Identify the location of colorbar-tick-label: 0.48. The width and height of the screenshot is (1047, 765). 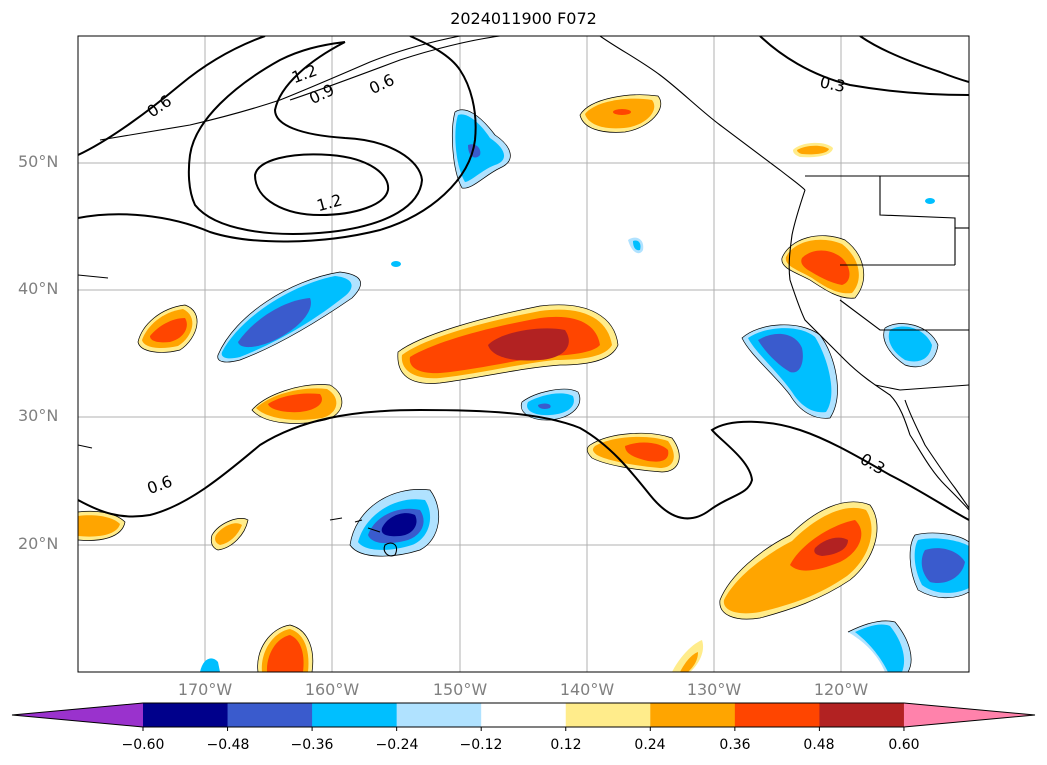
(819, 745).